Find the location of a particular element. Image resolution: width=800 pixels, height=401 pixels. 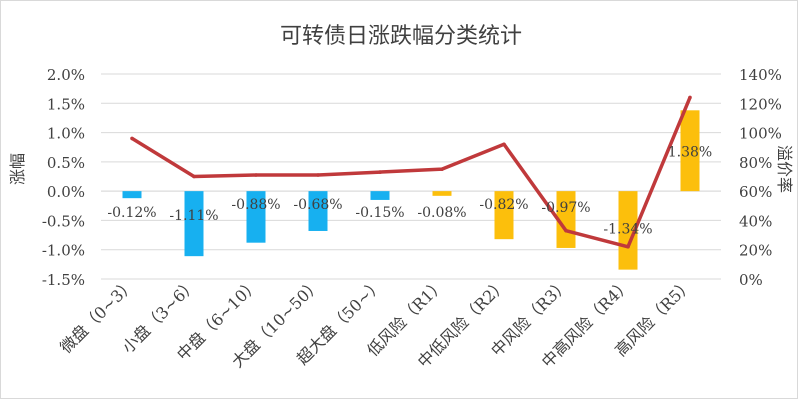

bar-data-label: -0.68% is located at coordinates (317, 205).